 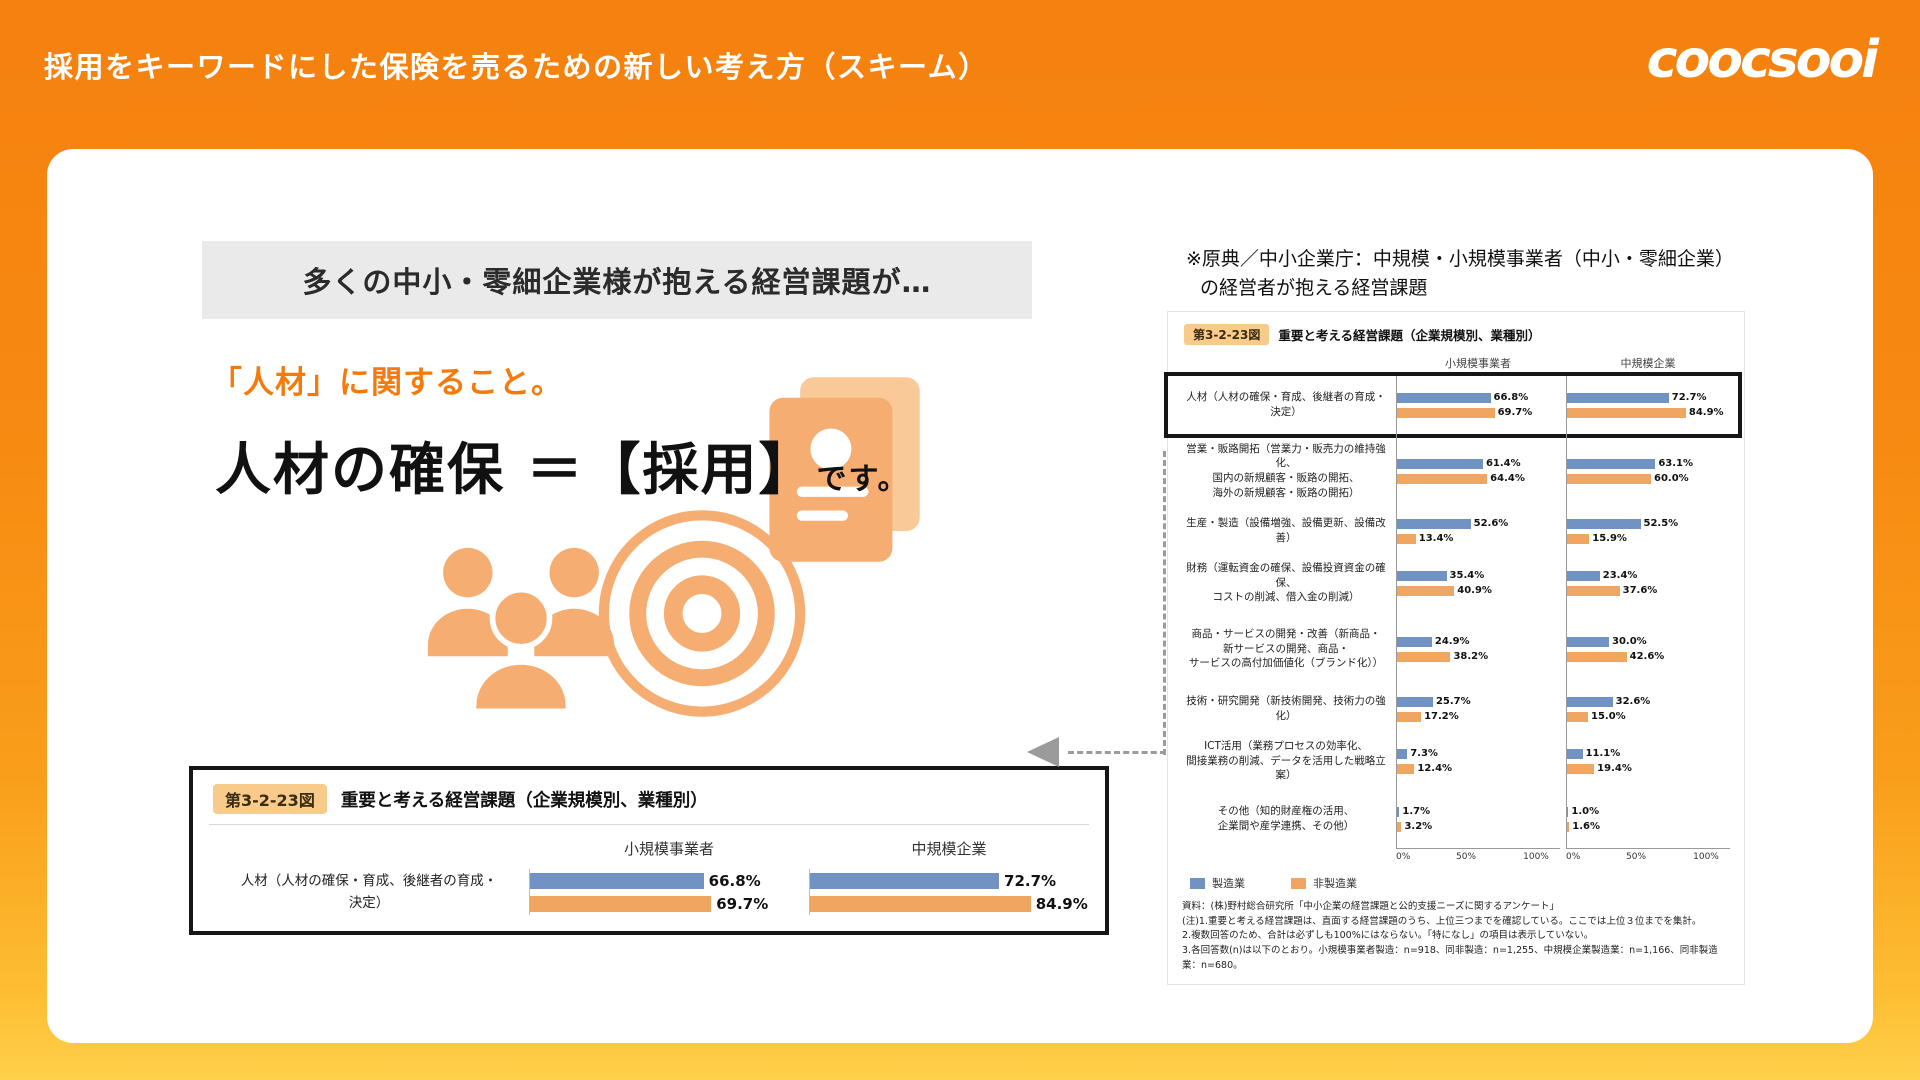 What do you see at coordinates (1676, 463) in the screenshot?
I see `bar-value-label: 63.1%` at bounding box center [1676, 463].